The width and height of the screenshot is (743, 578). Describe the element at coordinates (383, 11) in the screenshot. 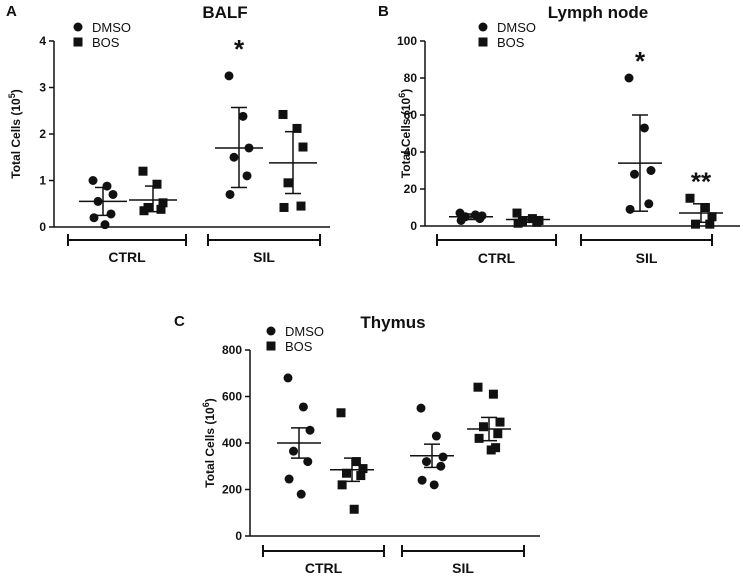

I see `panel-letter: B` at that location.